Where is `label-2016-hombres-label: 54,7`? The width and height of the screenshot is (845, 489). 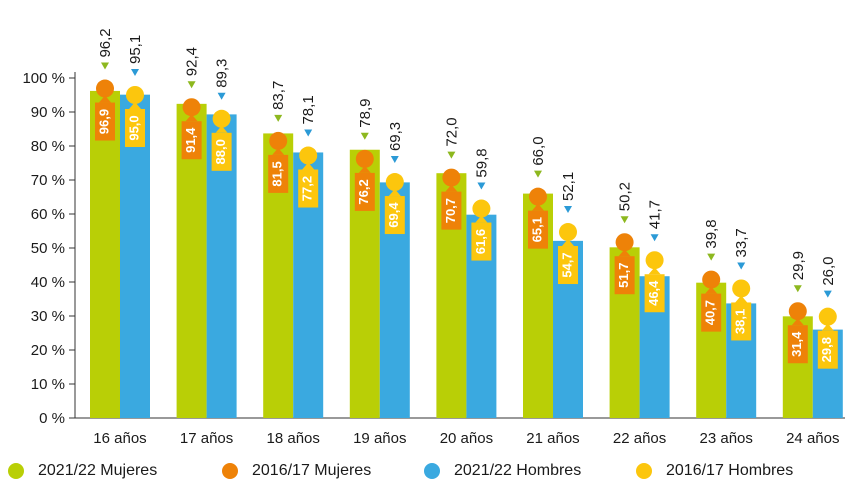
label-2016-hombres-label: 54,7 is located at coordinates (566, 264).